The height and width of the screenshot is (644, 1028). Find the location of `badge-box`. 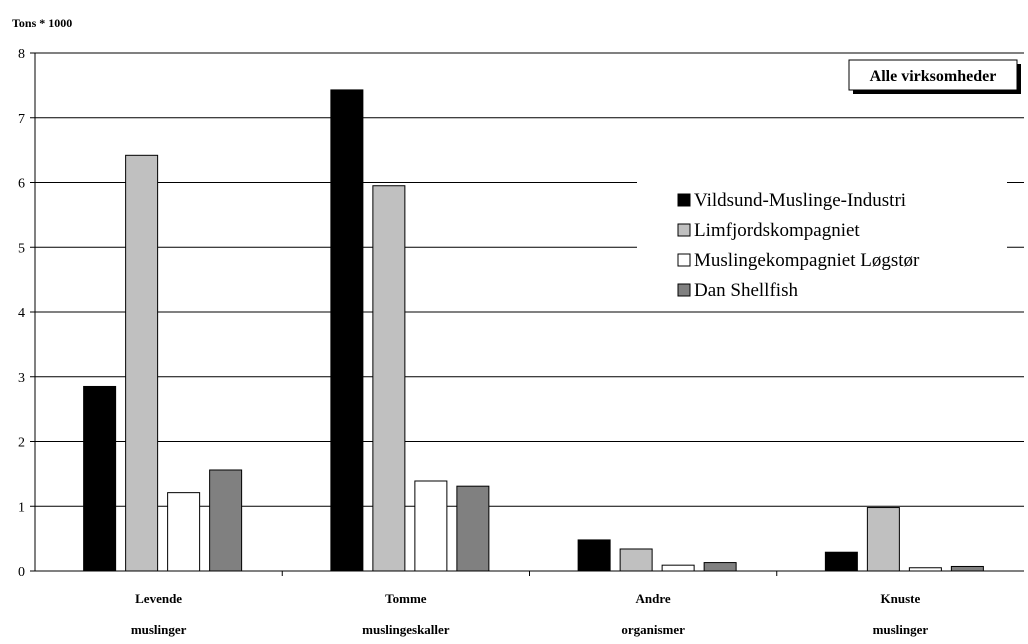

badge-box is located at coordinates (933, 75).